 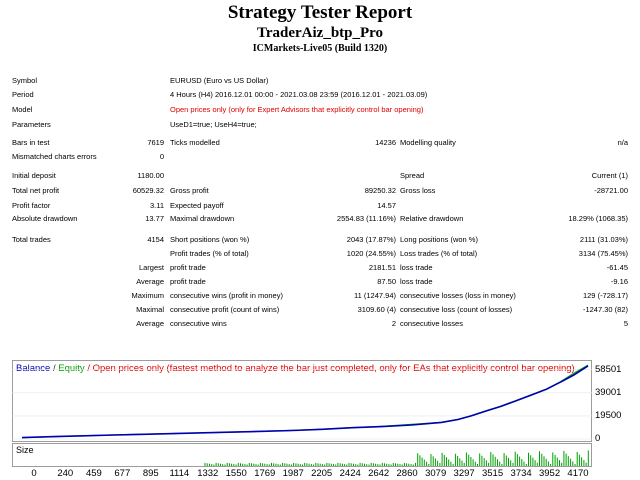 What do you see at coordinates (150, 473) in the screenshot?
I see `x-tick-label: 895` at bounding box center [150, 473].